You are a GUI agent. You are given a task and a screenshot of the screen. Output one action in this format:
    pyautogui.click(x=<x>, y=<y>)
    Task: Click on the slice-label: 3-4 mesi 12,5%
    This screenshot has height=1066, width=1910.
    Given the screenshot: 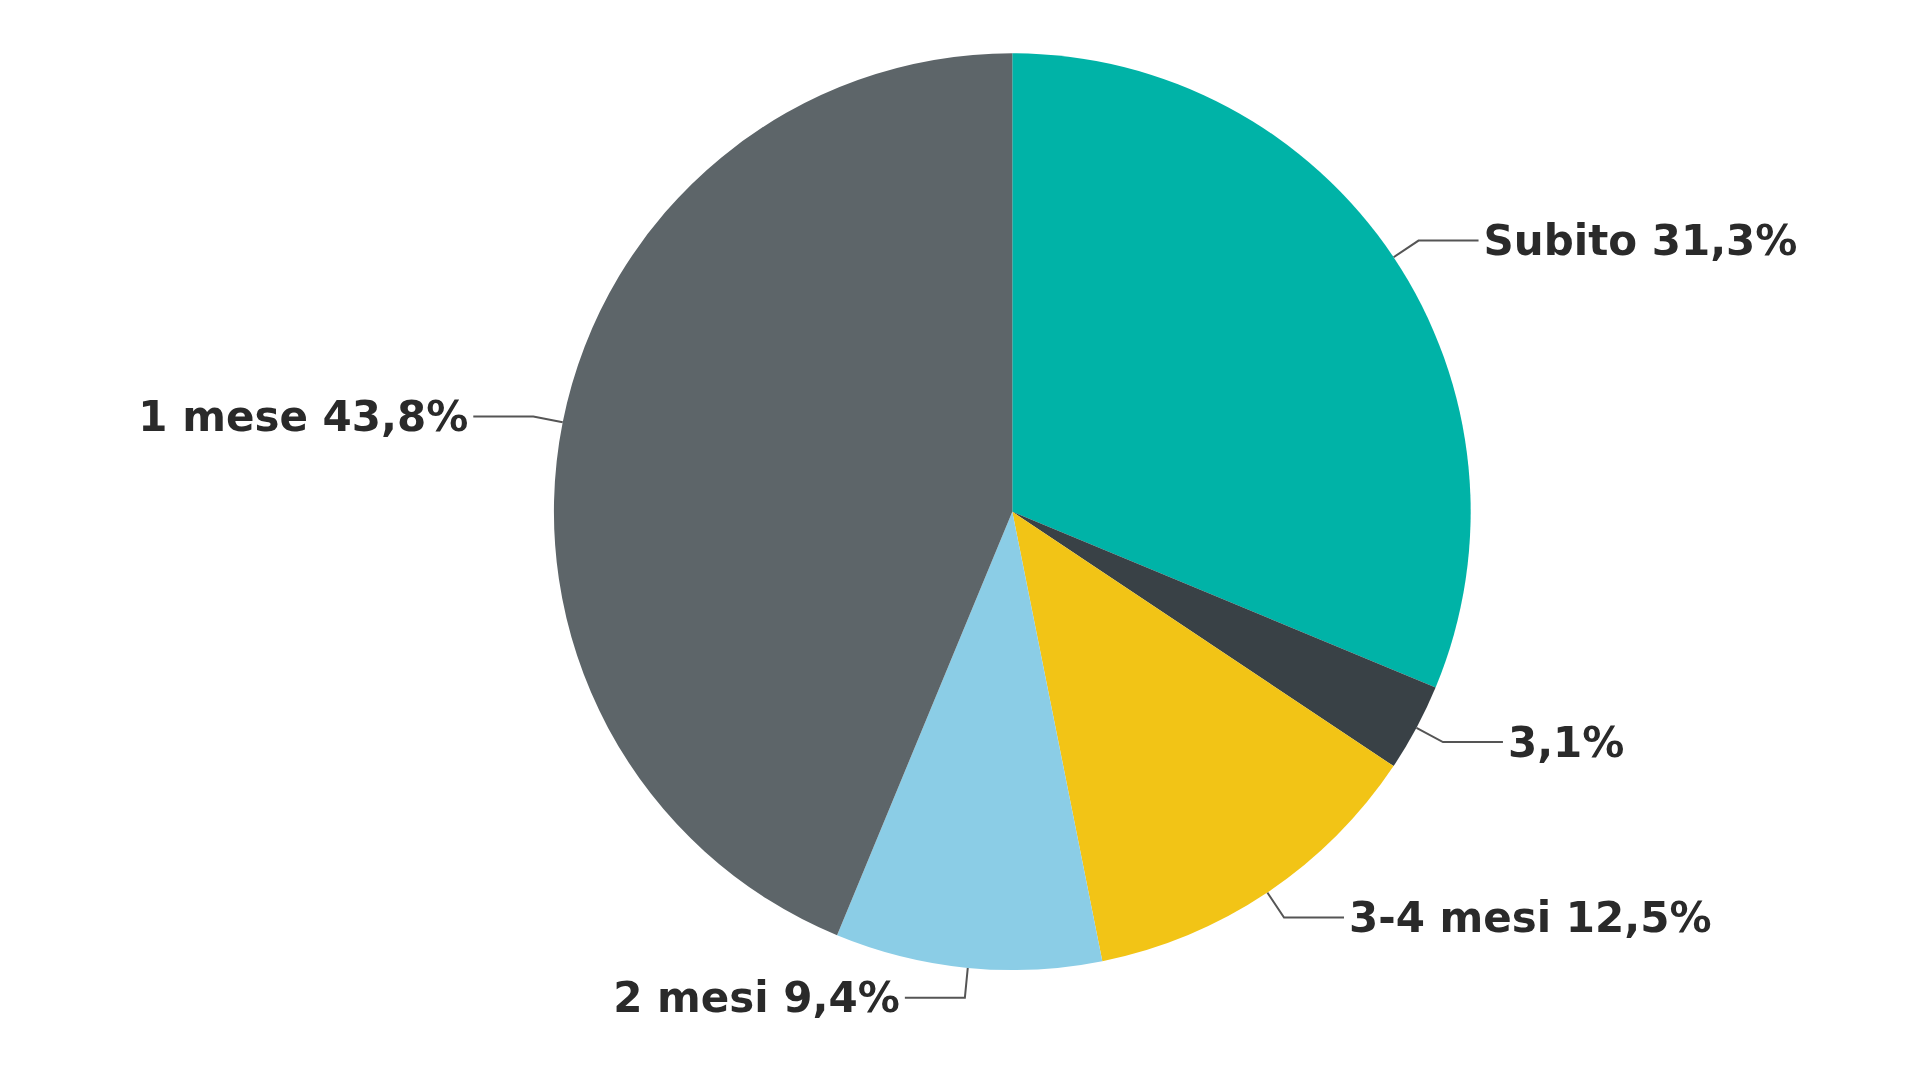 What is the action you would take?
    pyautogui.click(x=1530, y=917)
    